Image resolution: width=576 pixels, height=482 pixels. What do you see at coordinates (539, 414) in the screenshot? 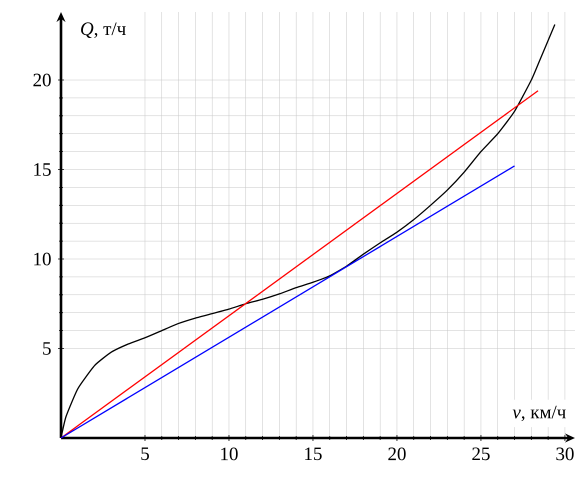
I see `x-axis-title: v, км/ч` at bounding box center [539, 414].